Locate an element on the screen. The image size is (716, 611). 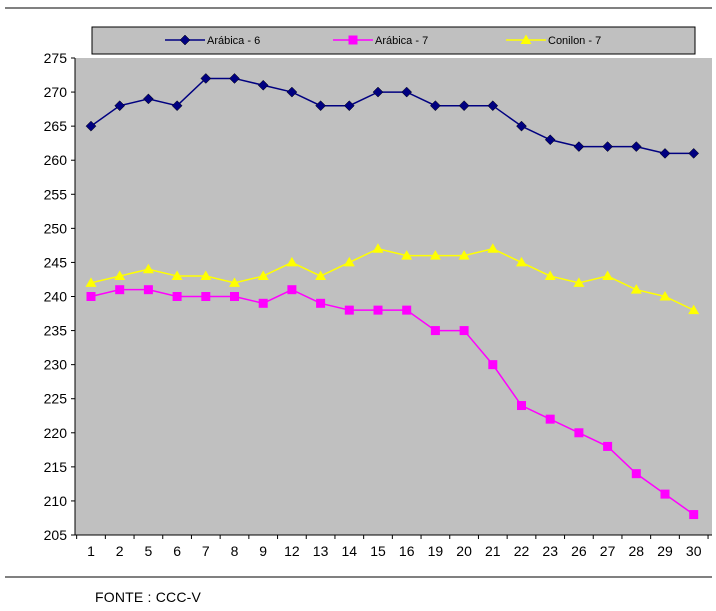
y-tick-label: 205 is located at coordinates (56, 535).